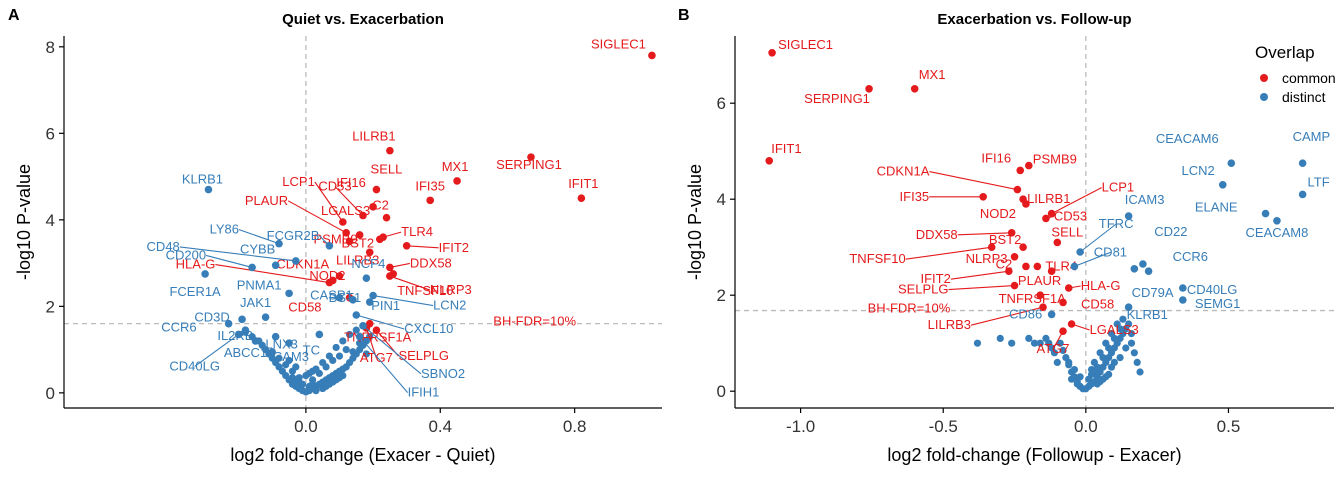 The image size is (1344, 480). What do you see at coordinates (1116, 223) in the screenshot?
I see `gene-label: TFRC` at bounding box center [1116, 223].